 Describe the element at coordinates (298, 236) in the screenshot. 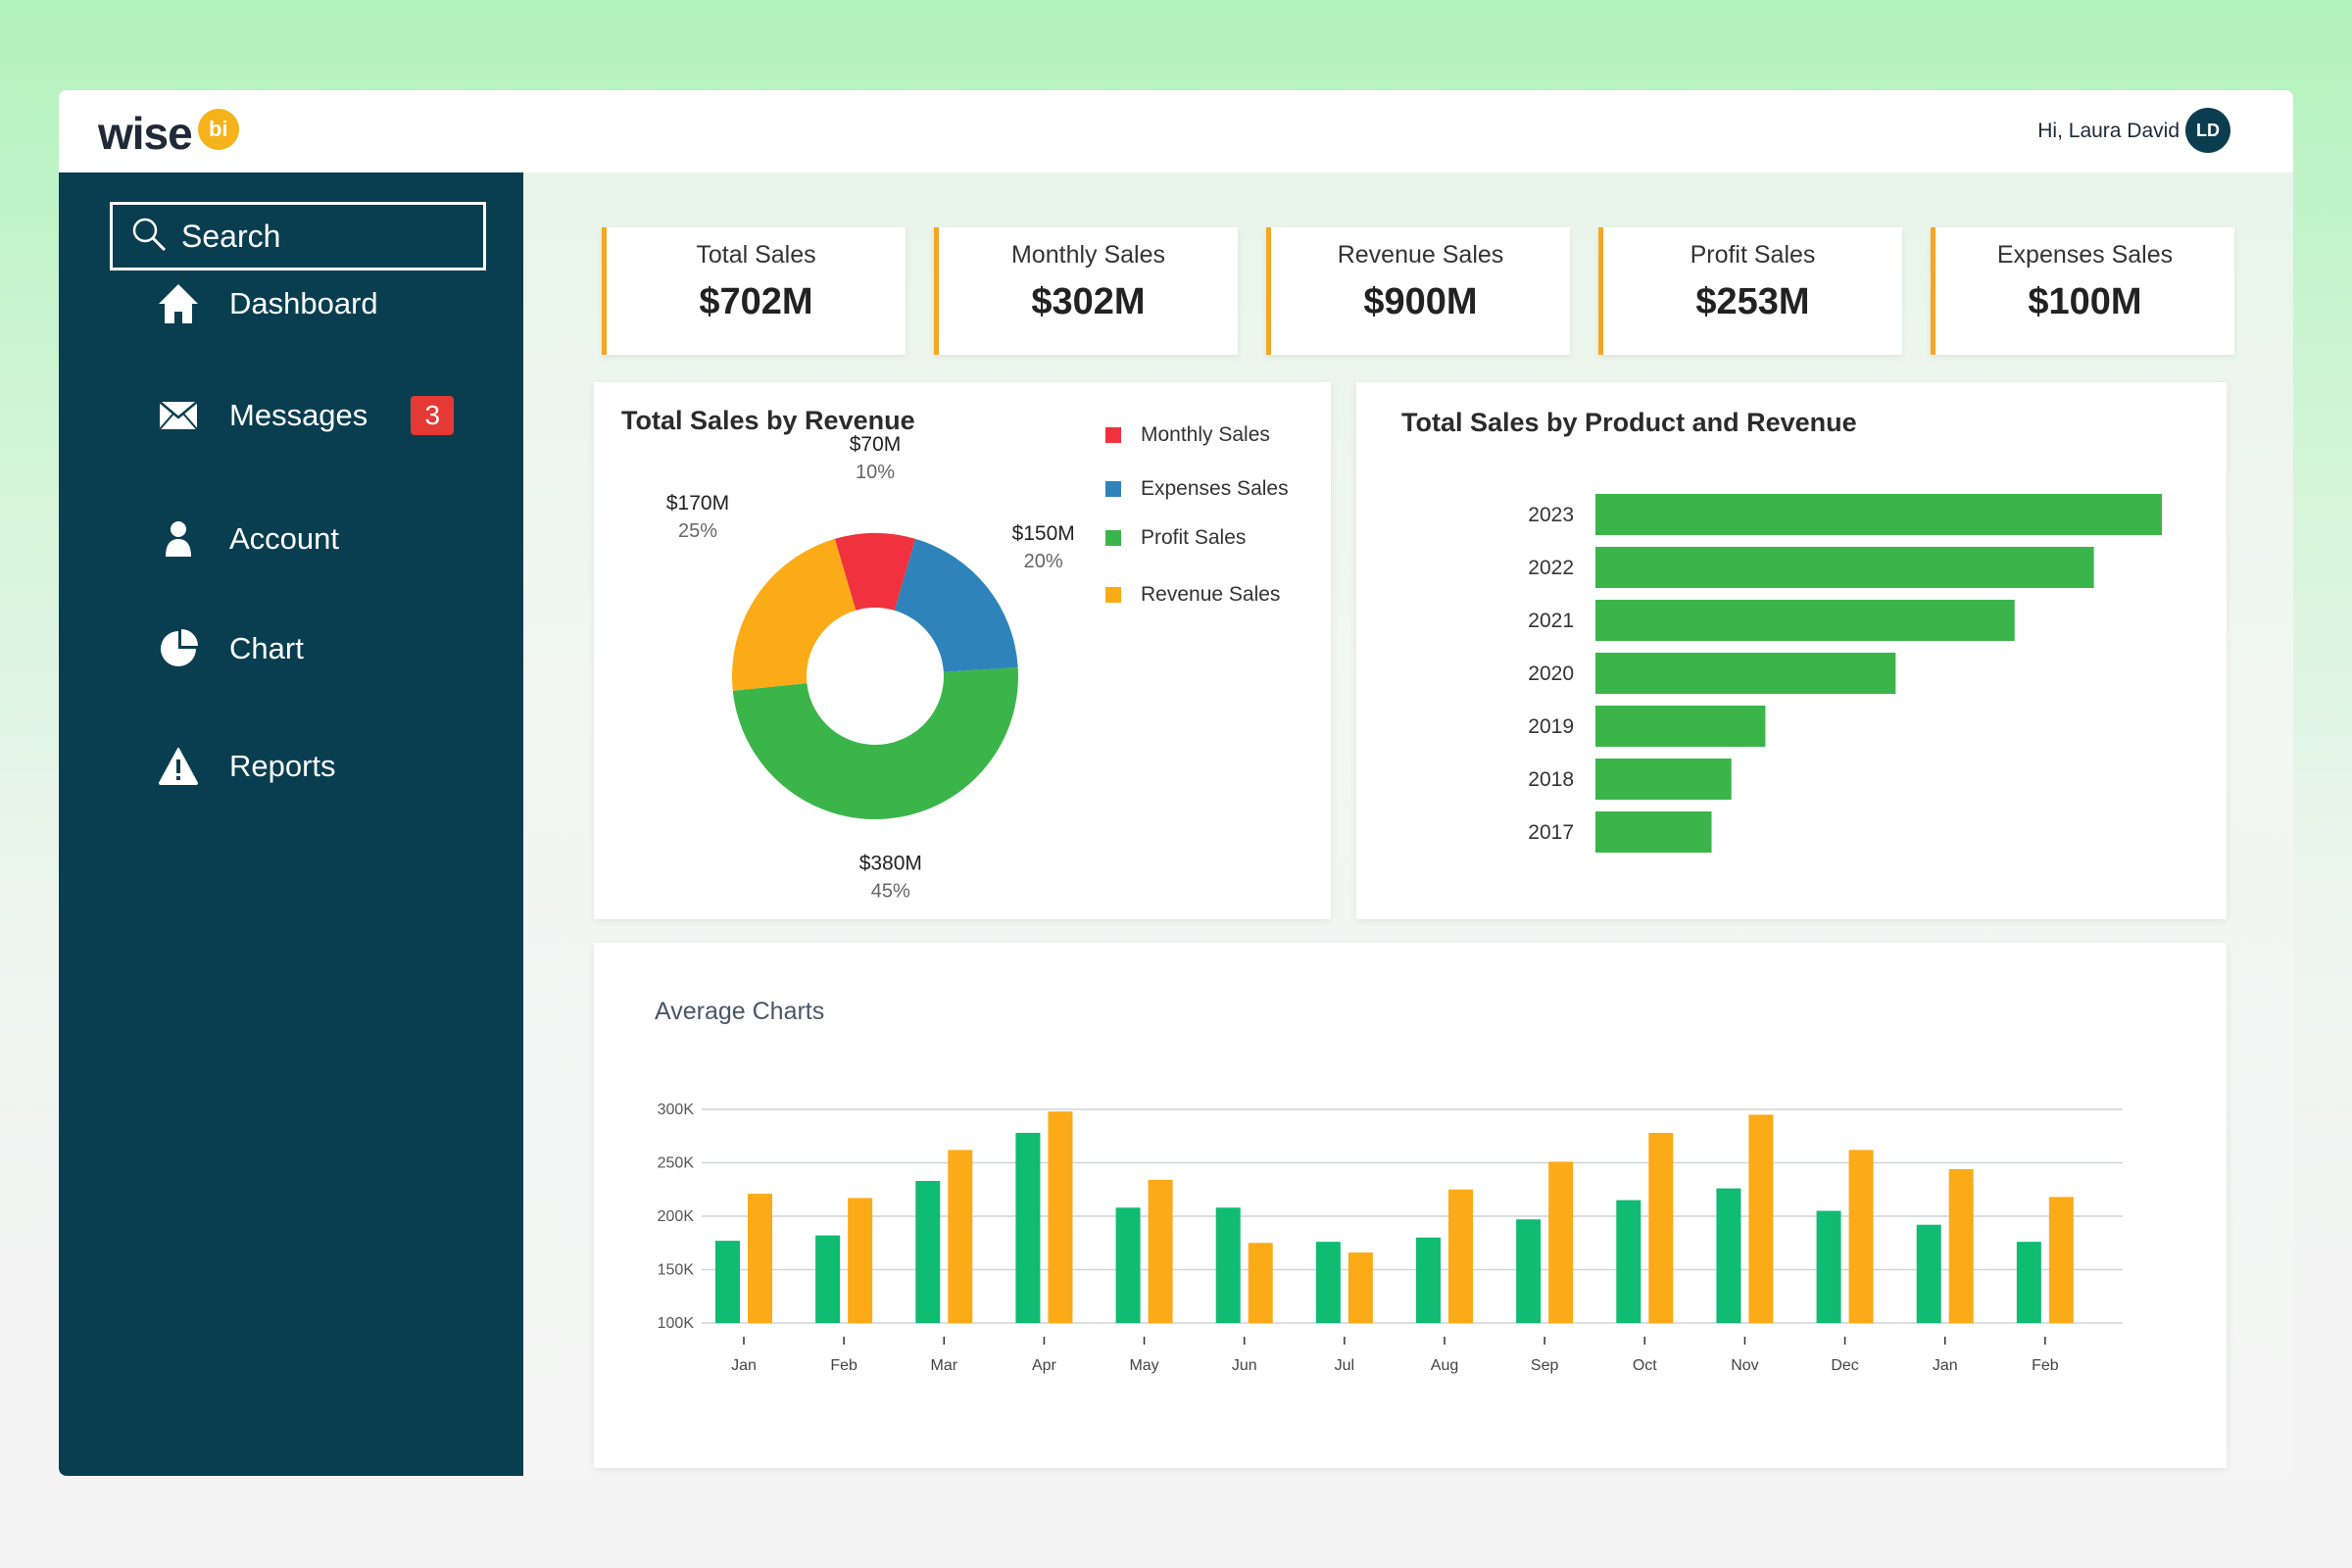

I see `search-box: Search` at that location.